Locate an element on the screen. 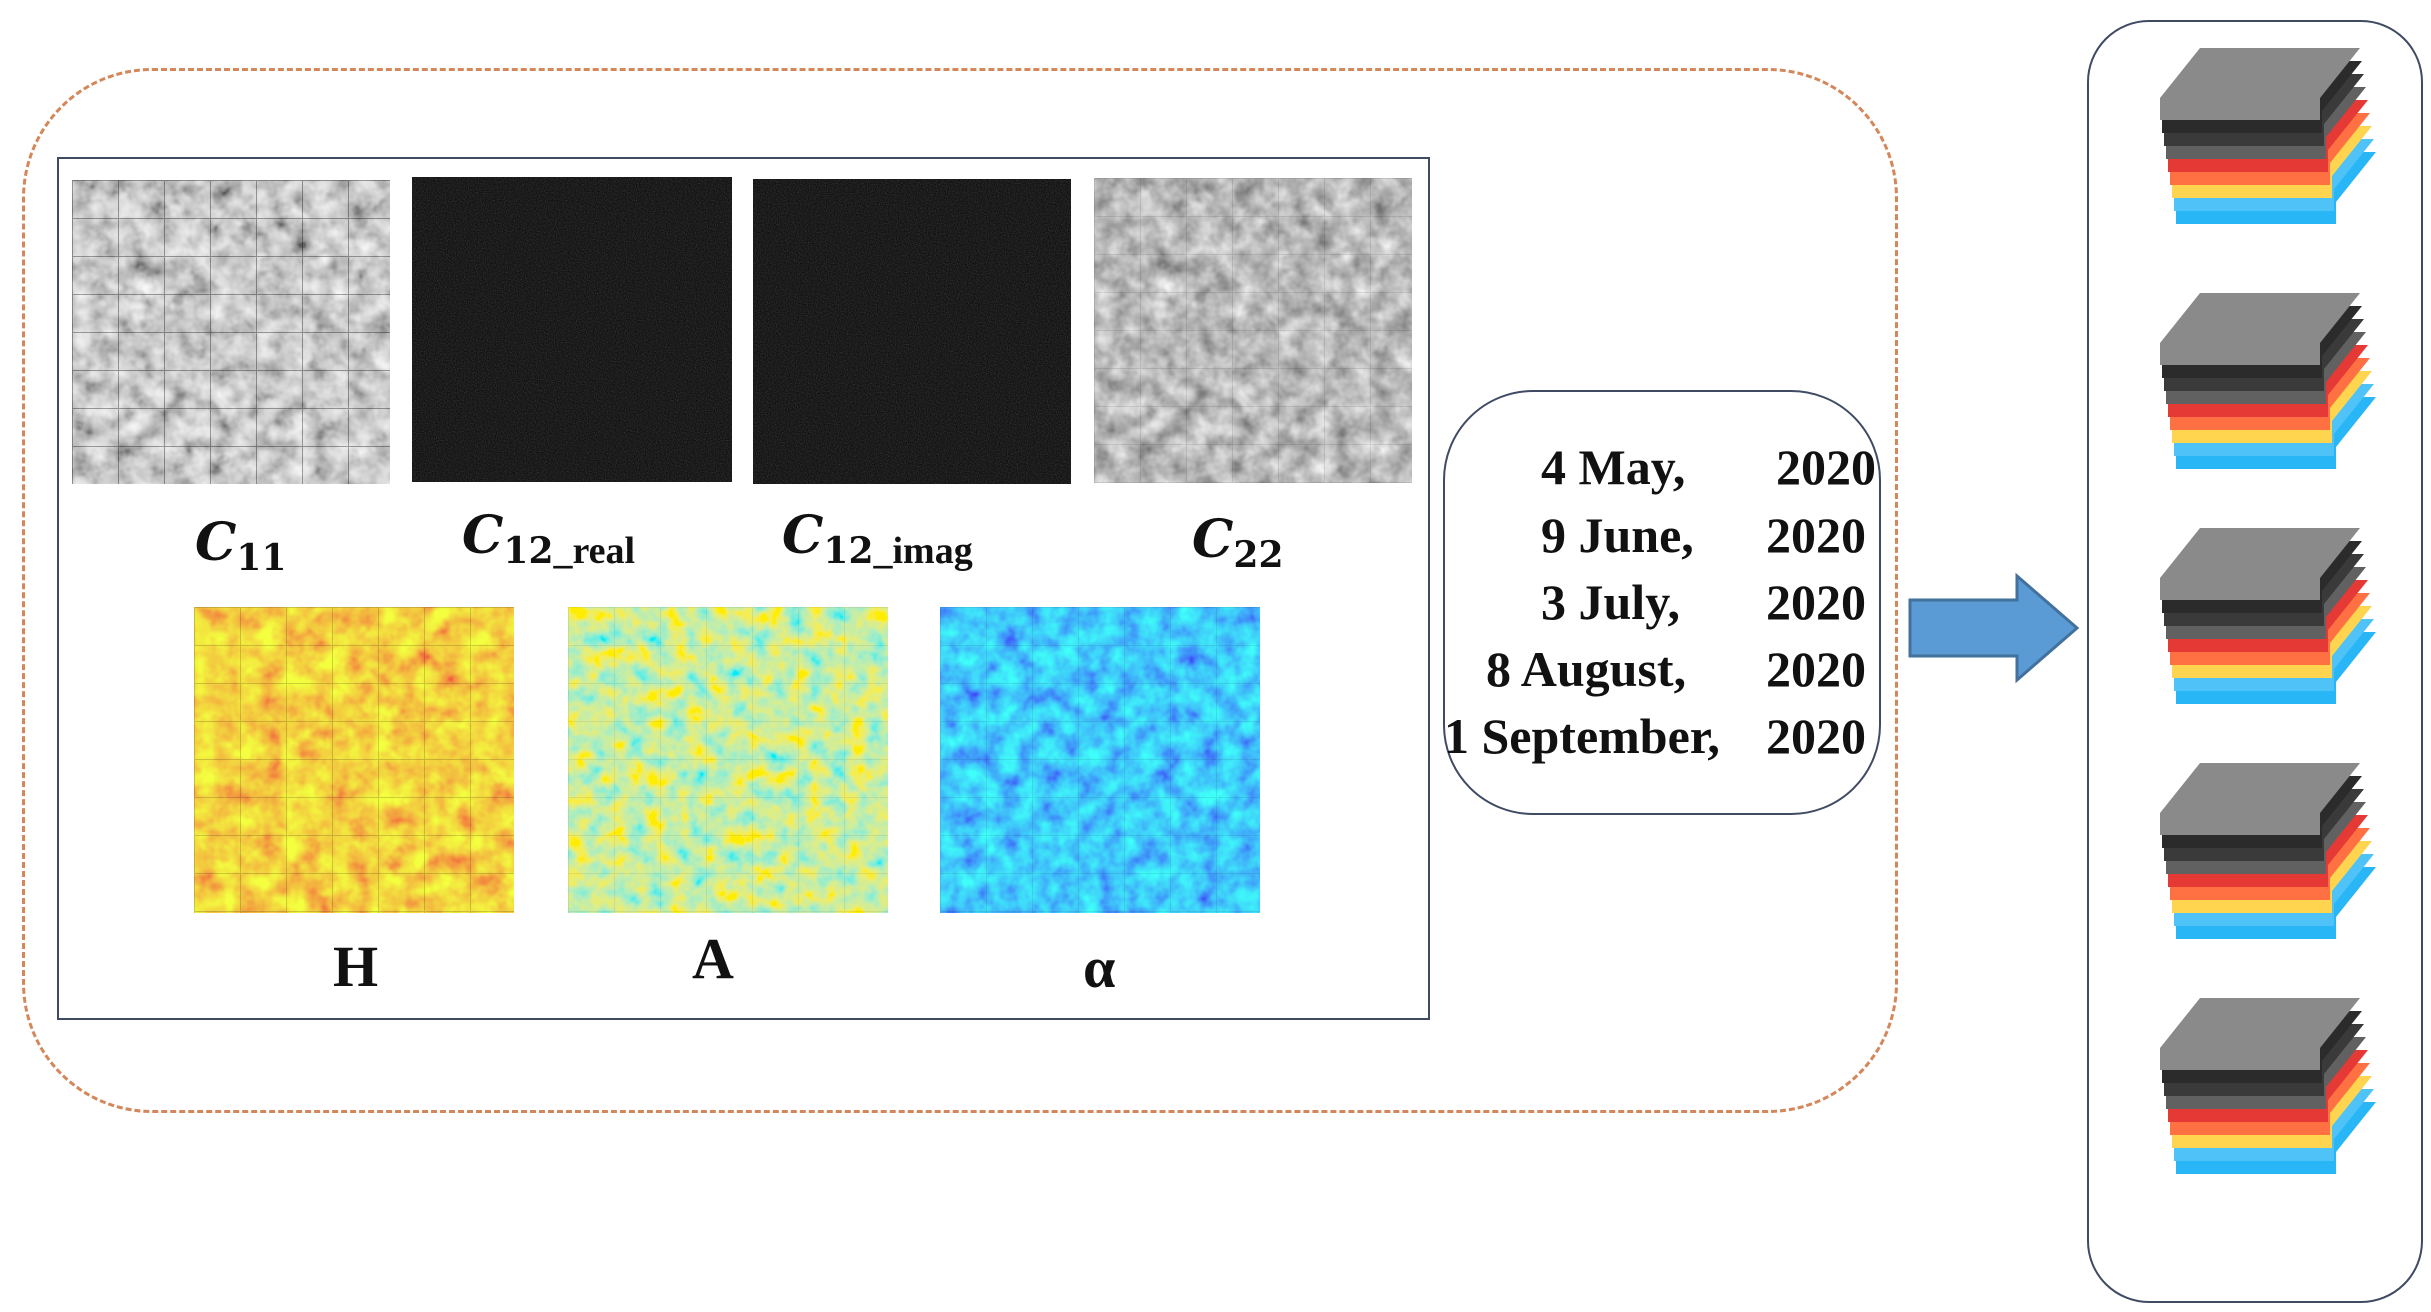  date-row-1: 4 May, is located at coordinates (1613, 467).